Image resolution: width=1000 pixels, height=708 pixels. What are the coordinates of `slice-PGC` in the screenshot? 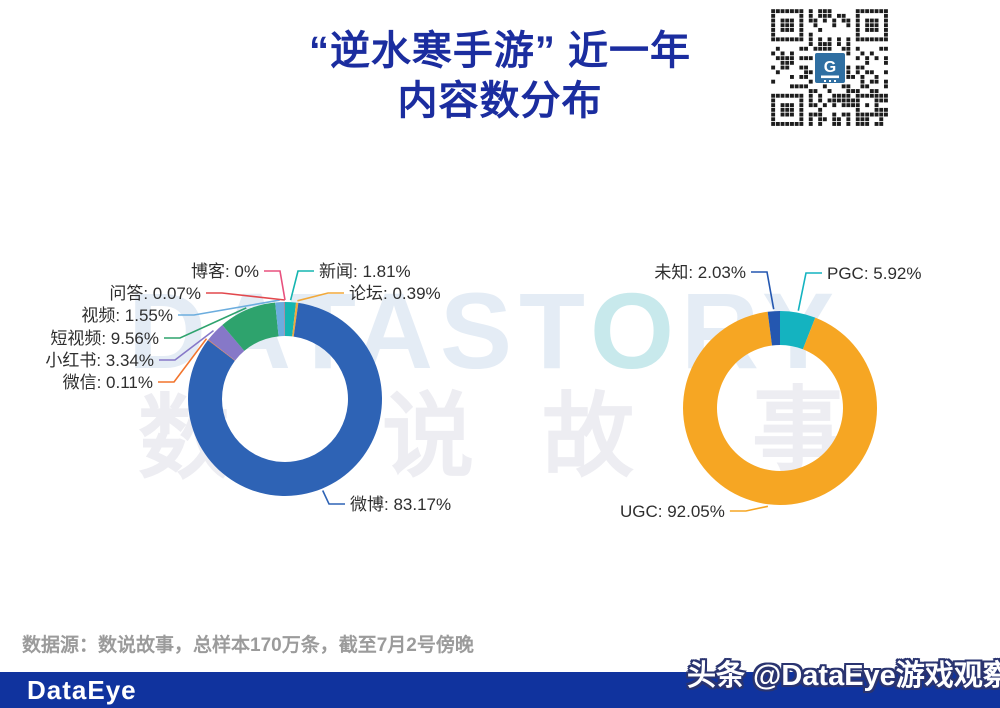 It's located at (798, 330).